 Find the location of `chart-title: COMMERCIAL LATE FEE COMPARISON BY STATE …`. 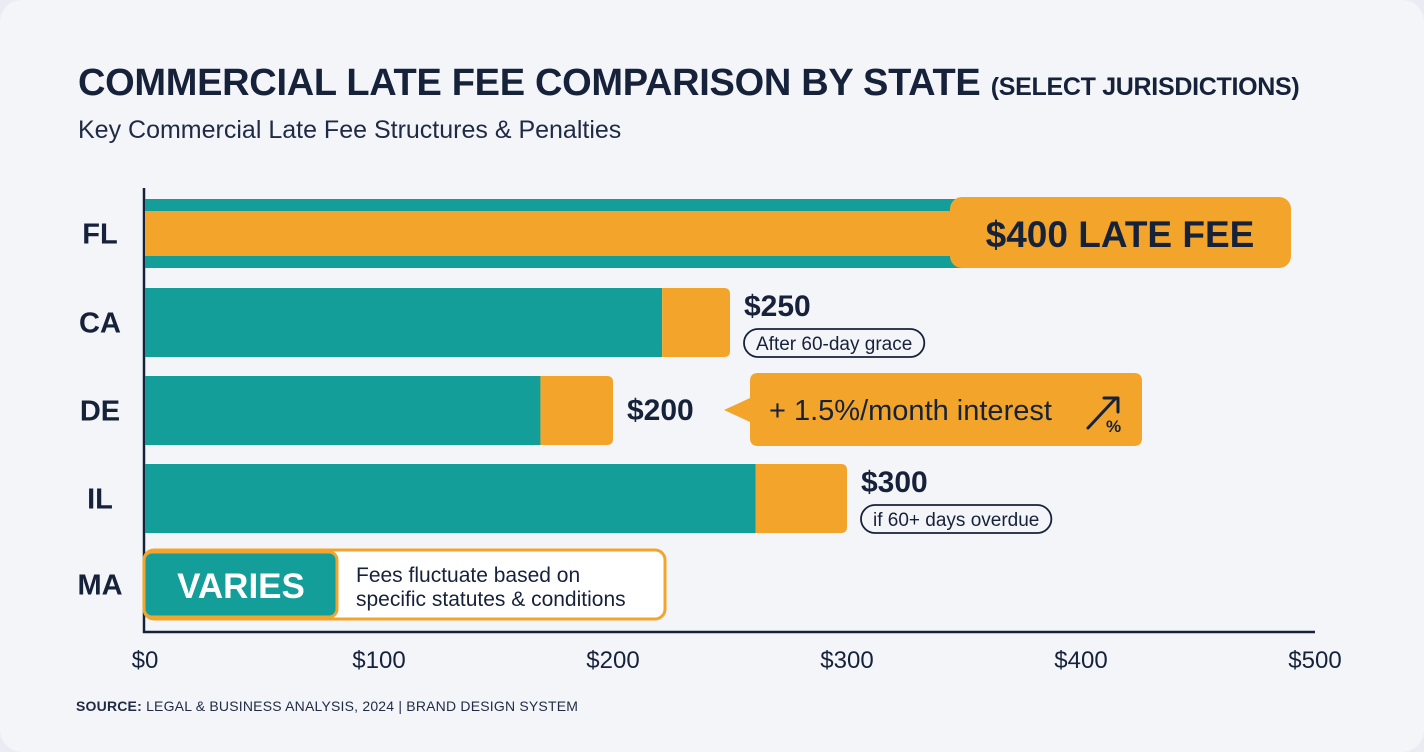

chart-title: COMMERCIAL LATE FEE COMPARISON BY STATE … is located at coordinates (689, 83).